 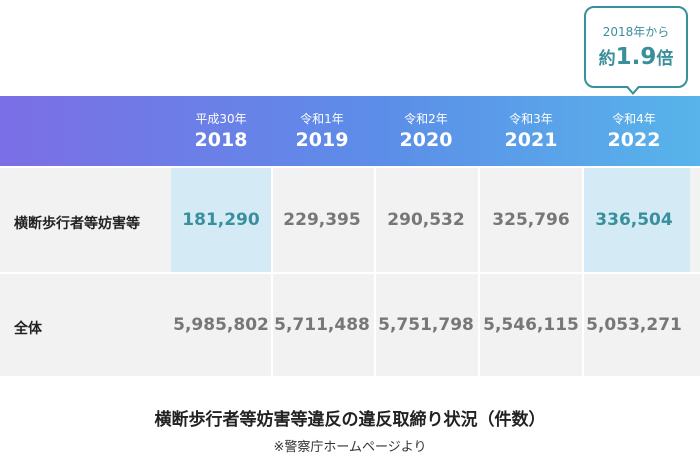 What do you see at coordinates (633, 88) in the screenshot?
I see `callout-tail-inner` at bounding box center [633, 88].